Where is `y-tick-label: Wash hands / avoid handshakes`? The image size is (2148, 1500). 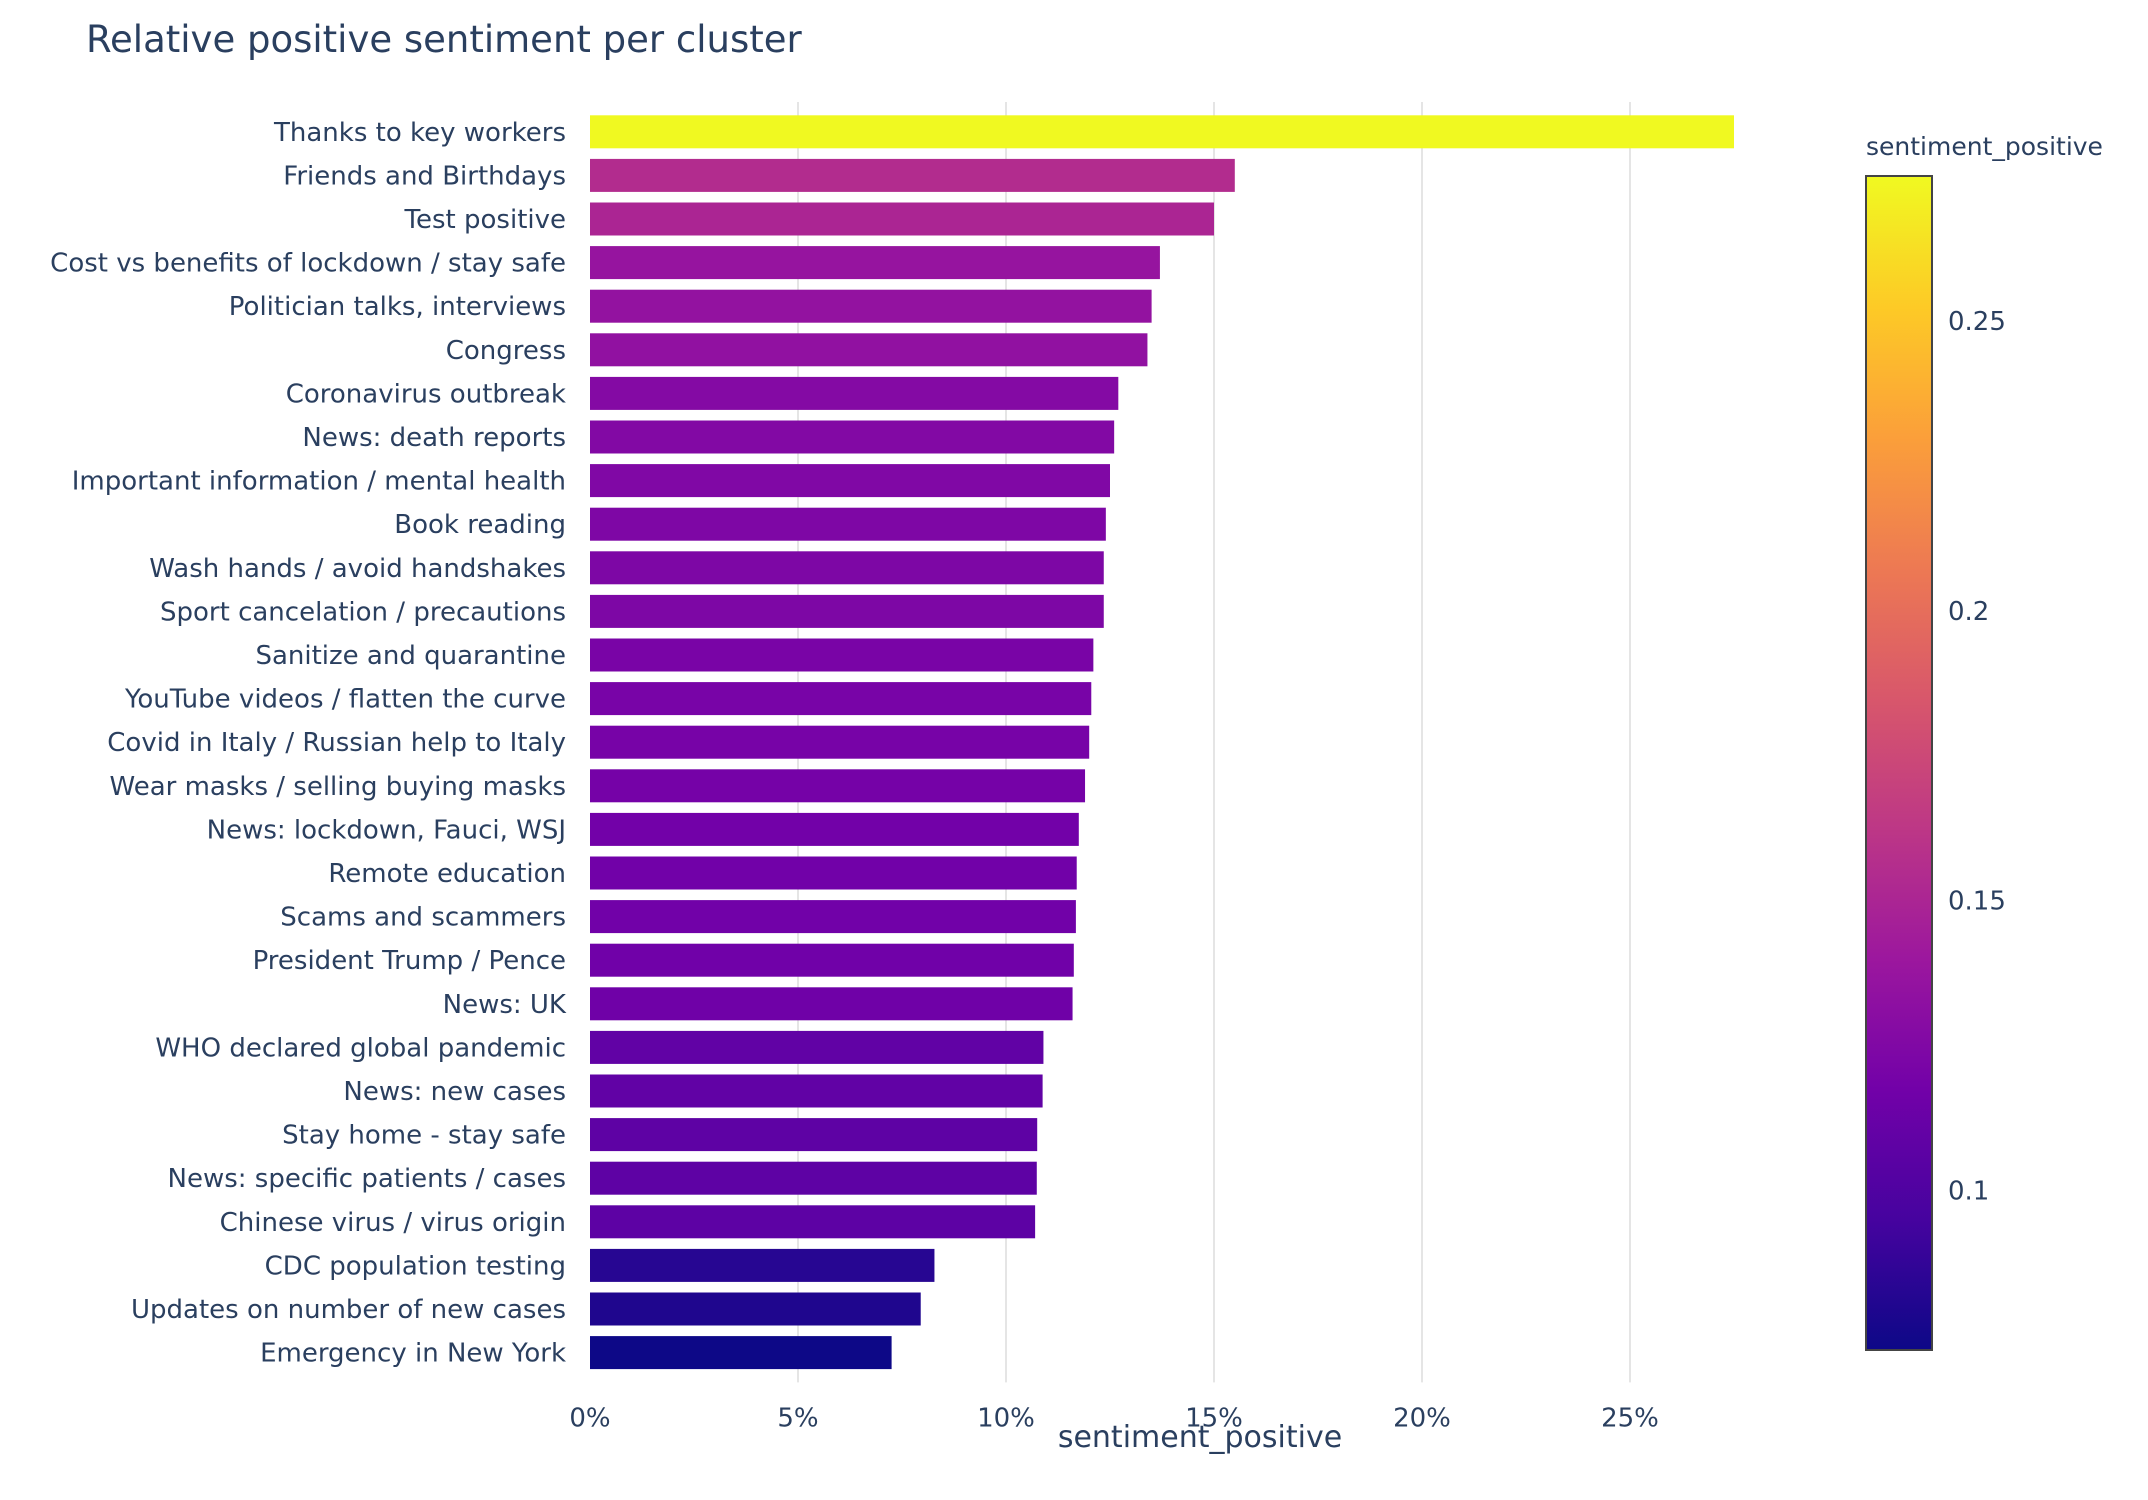
y-tick-label: Wash hands / avoid handshakes is located at coordinates (357, 569).